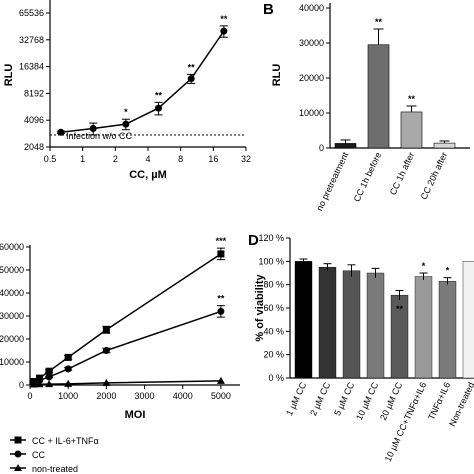 The height and width of the screenshot is (474, 474). Describe the element at coordinates (402, 174) in the screenshot. I see `panel-b-category-label: CC 1h after` at that location.